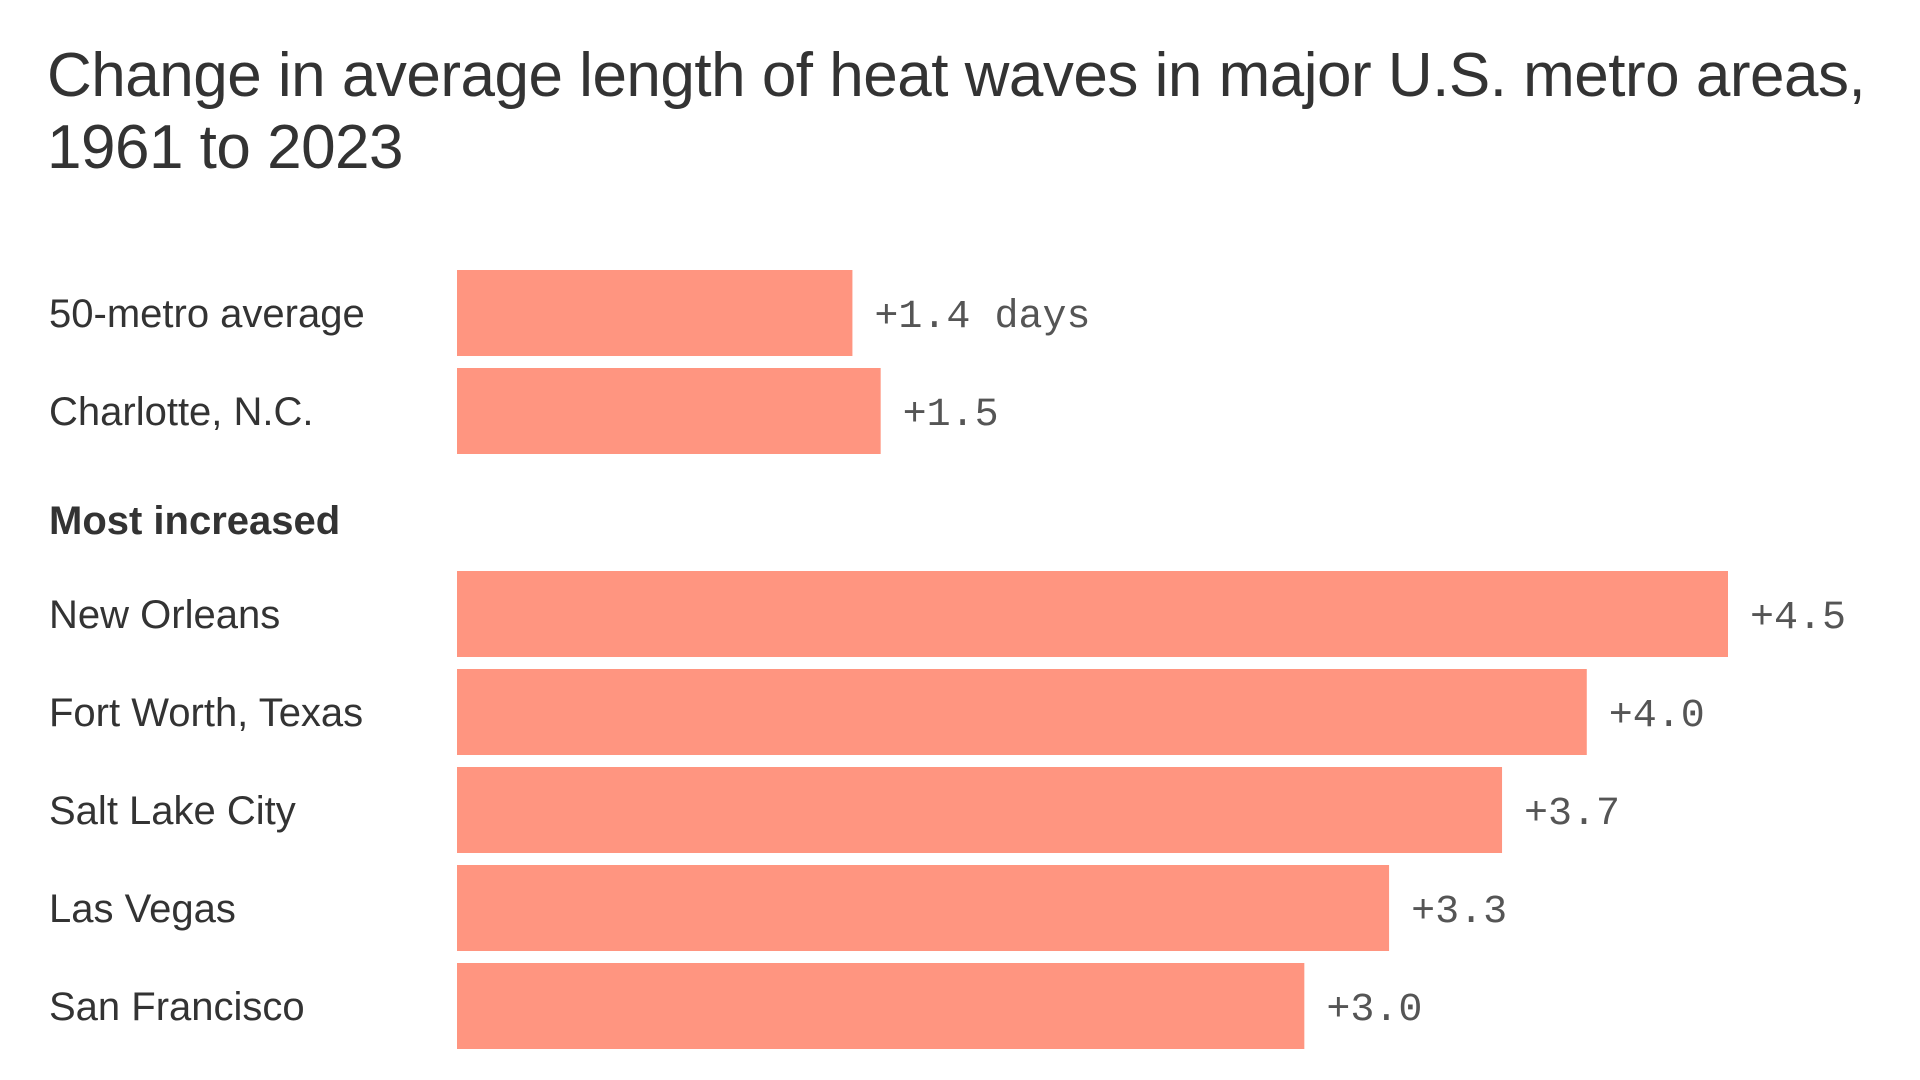 This screenshot has height=1080, width=1920. I want to click on value-label: +1.5, so click(951, 415).